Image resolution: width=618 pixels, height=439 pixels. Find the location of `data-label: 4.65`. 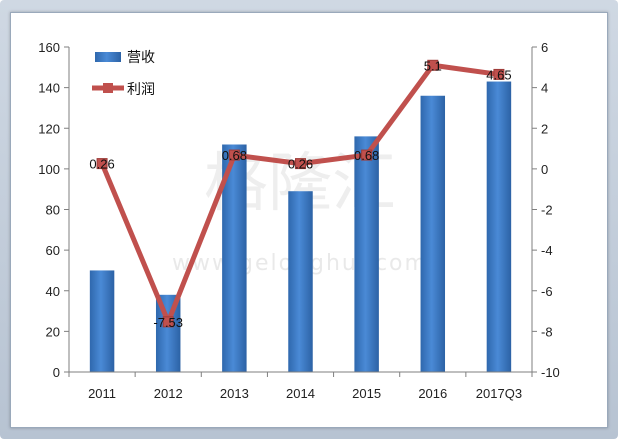

data-label: 4.65 is located at coordinates (498, 74).